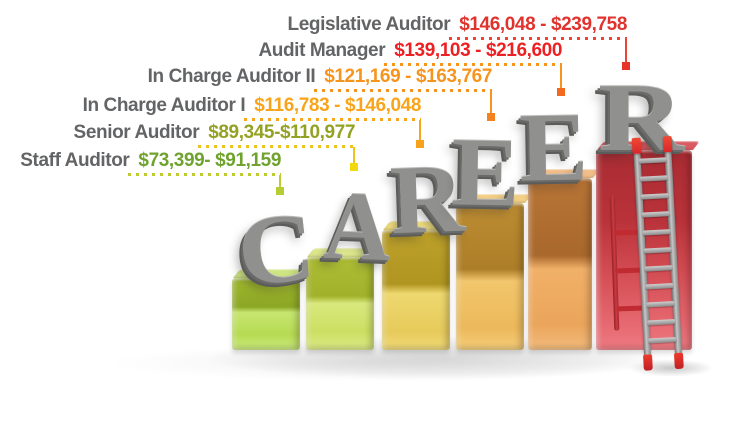 The height and width of the screenshot is (433, 750). Describe the element at coordinates (671, 368) in the screenshot. I see `ladder-shadow` at that location.